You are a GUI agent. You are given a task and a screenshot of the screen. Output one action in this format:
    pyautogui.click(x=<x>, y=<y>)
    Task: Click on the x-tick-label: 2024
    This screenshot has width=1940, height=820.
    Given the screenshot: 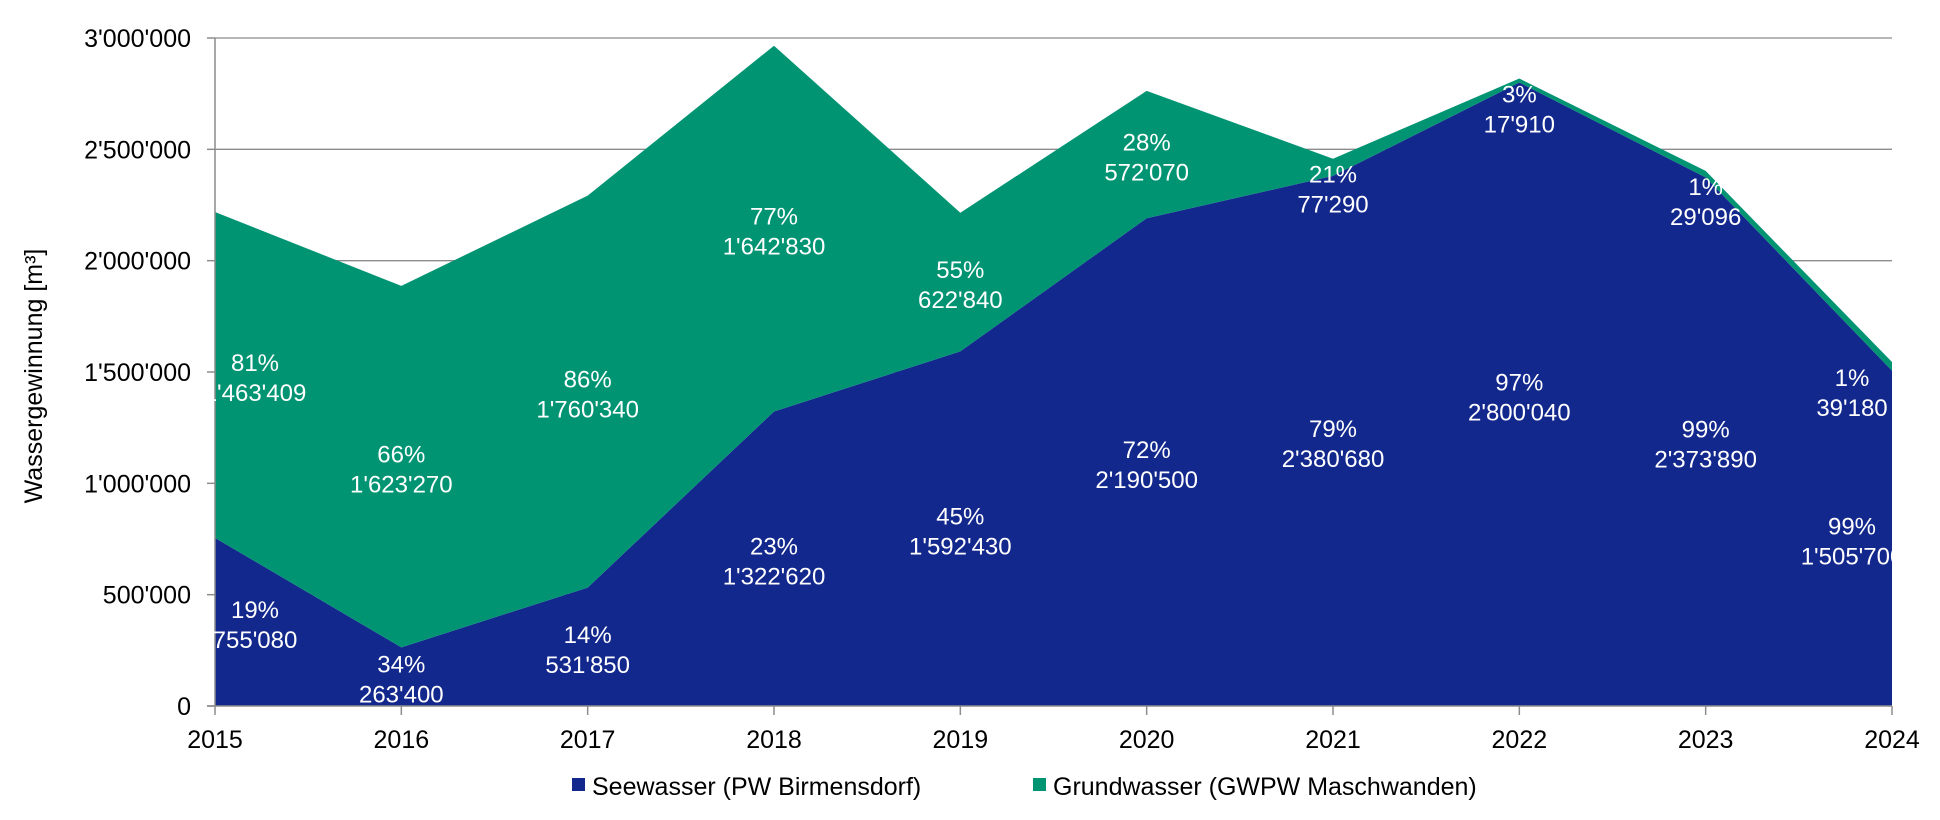 What is the action you would take?
    pyautogui.click(x=1892, y=740)
    